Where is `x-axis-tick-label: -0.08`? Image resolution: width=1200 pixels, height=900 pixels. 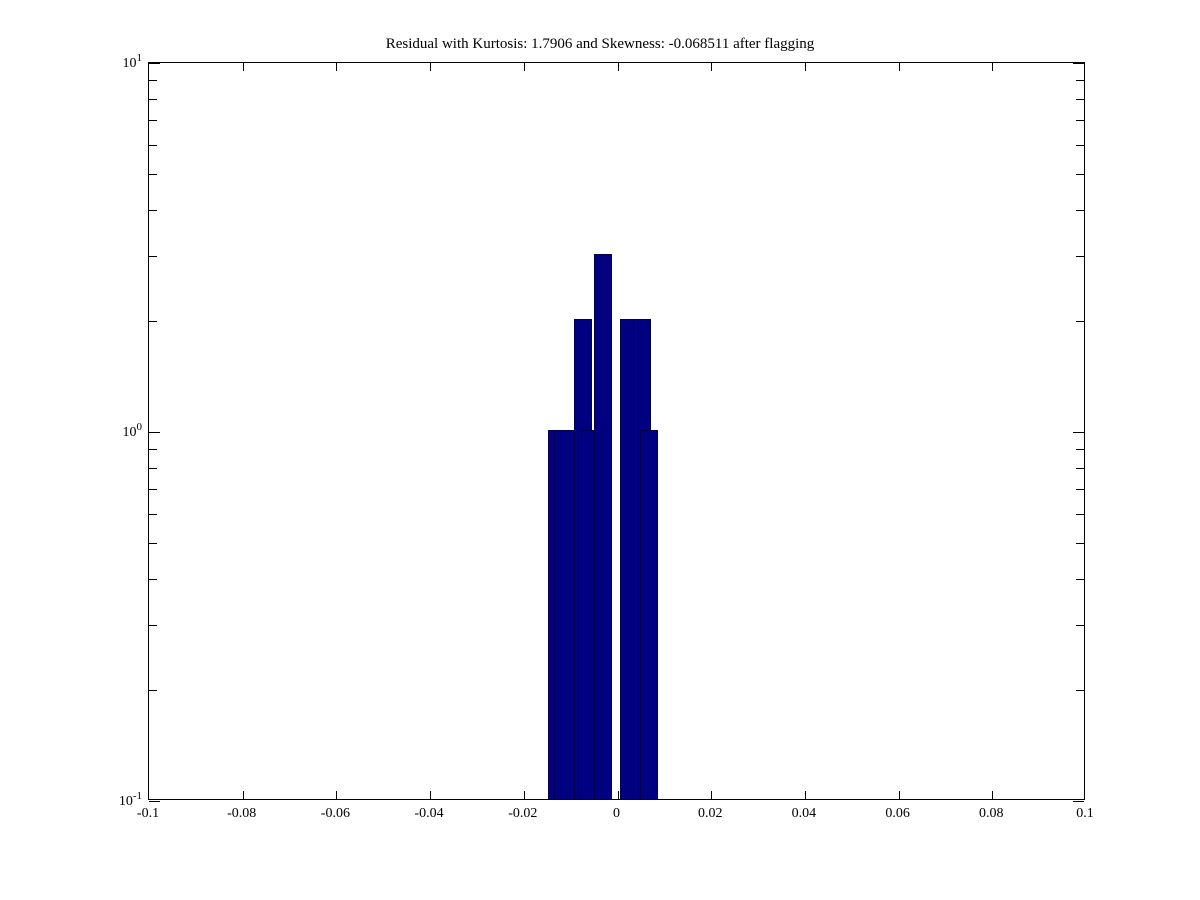
x-axis-tick-label: -0.08 is located at coordinates (242, 813).